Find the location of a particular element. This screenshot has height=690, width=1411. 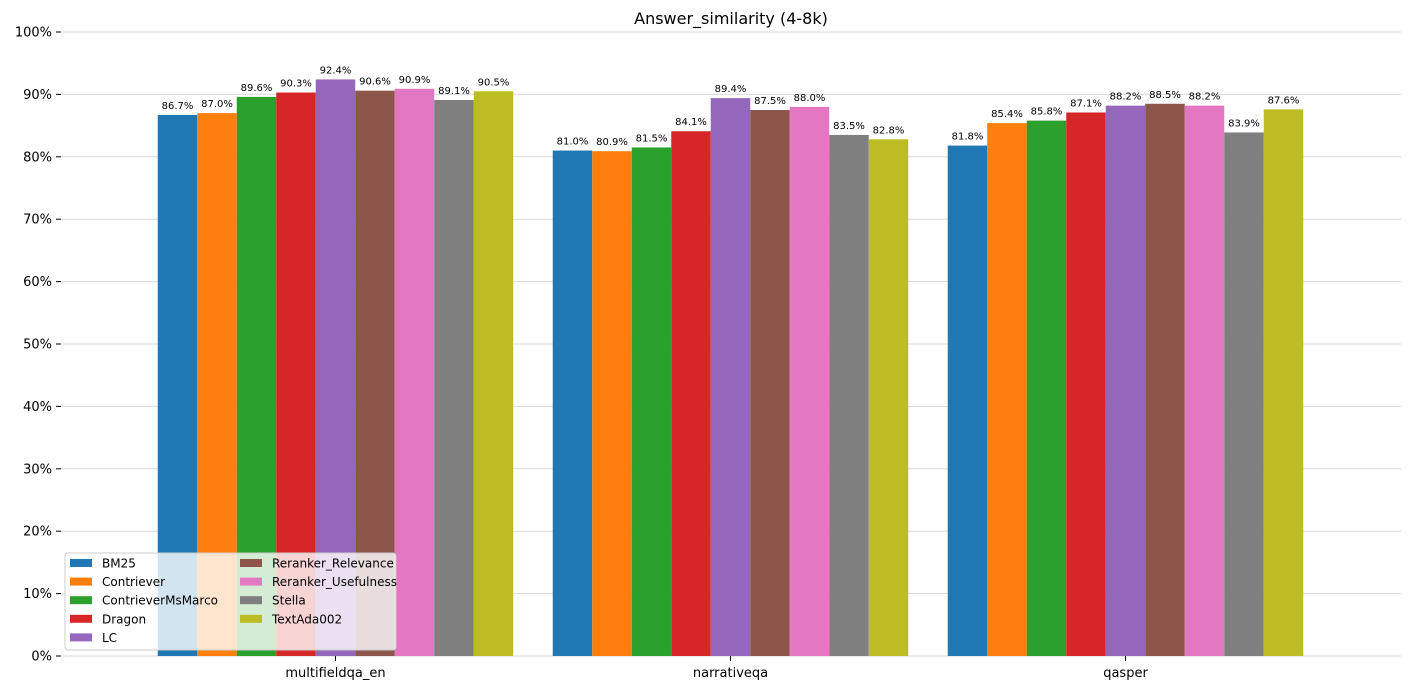

bar-data-label: 89.1% is located at coordinates (454, 91).